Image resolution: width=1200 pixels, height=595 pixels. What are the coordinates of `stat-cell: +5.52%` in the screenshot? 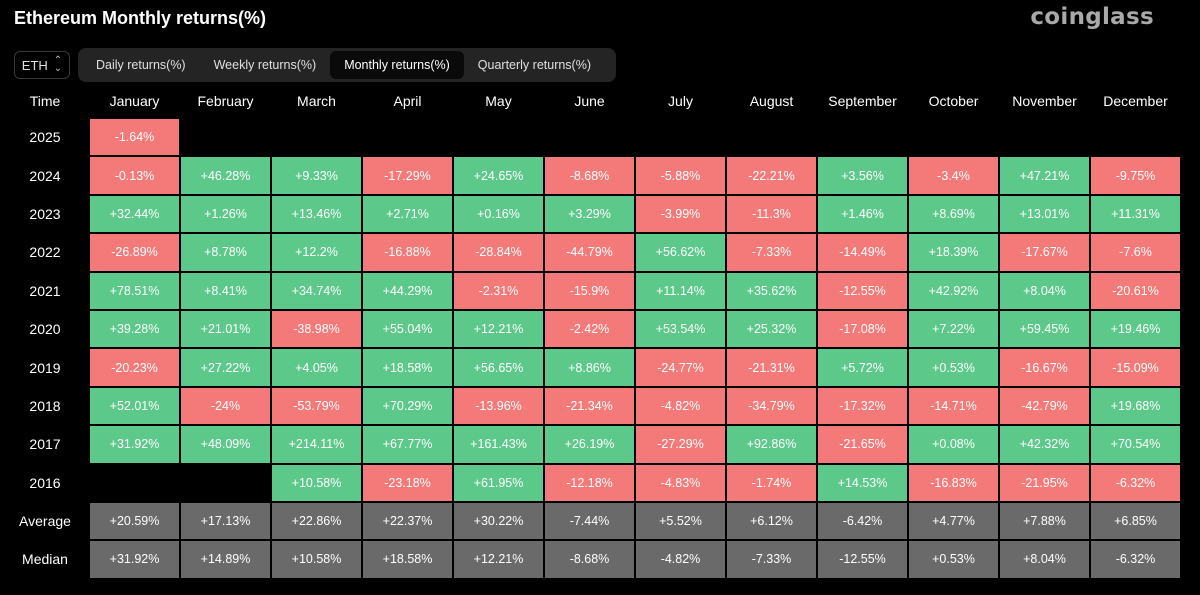 It's located at (680, 521).